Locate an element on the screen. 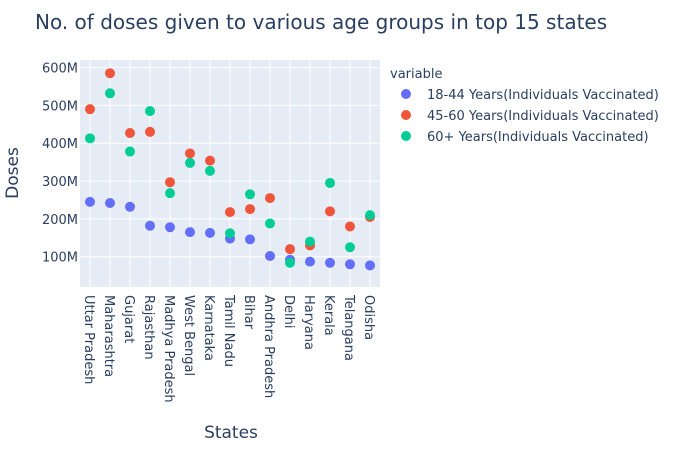 The image size is (700, 455). y-tick-label: 300M is located at coordinates (60, 182).